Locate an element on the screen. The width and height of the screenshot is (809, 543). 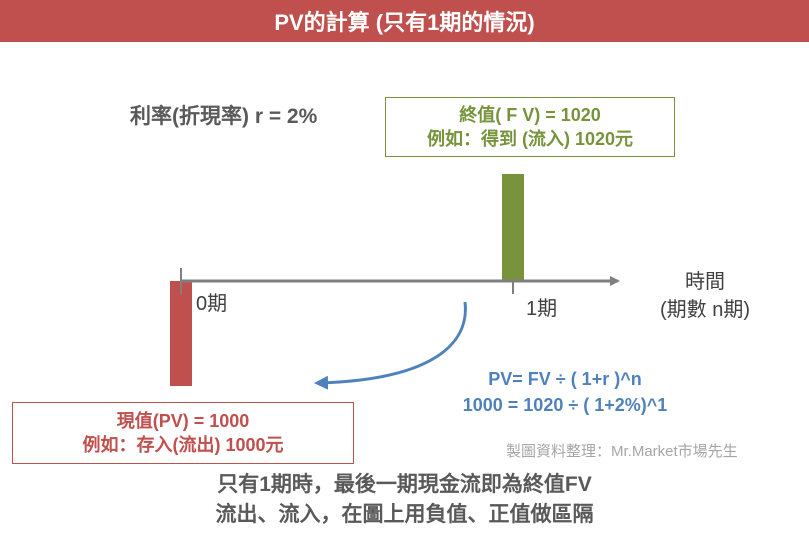
fv-example-text: 例如：得到 (流入) 1020元 is located at coordinates (530, 139).